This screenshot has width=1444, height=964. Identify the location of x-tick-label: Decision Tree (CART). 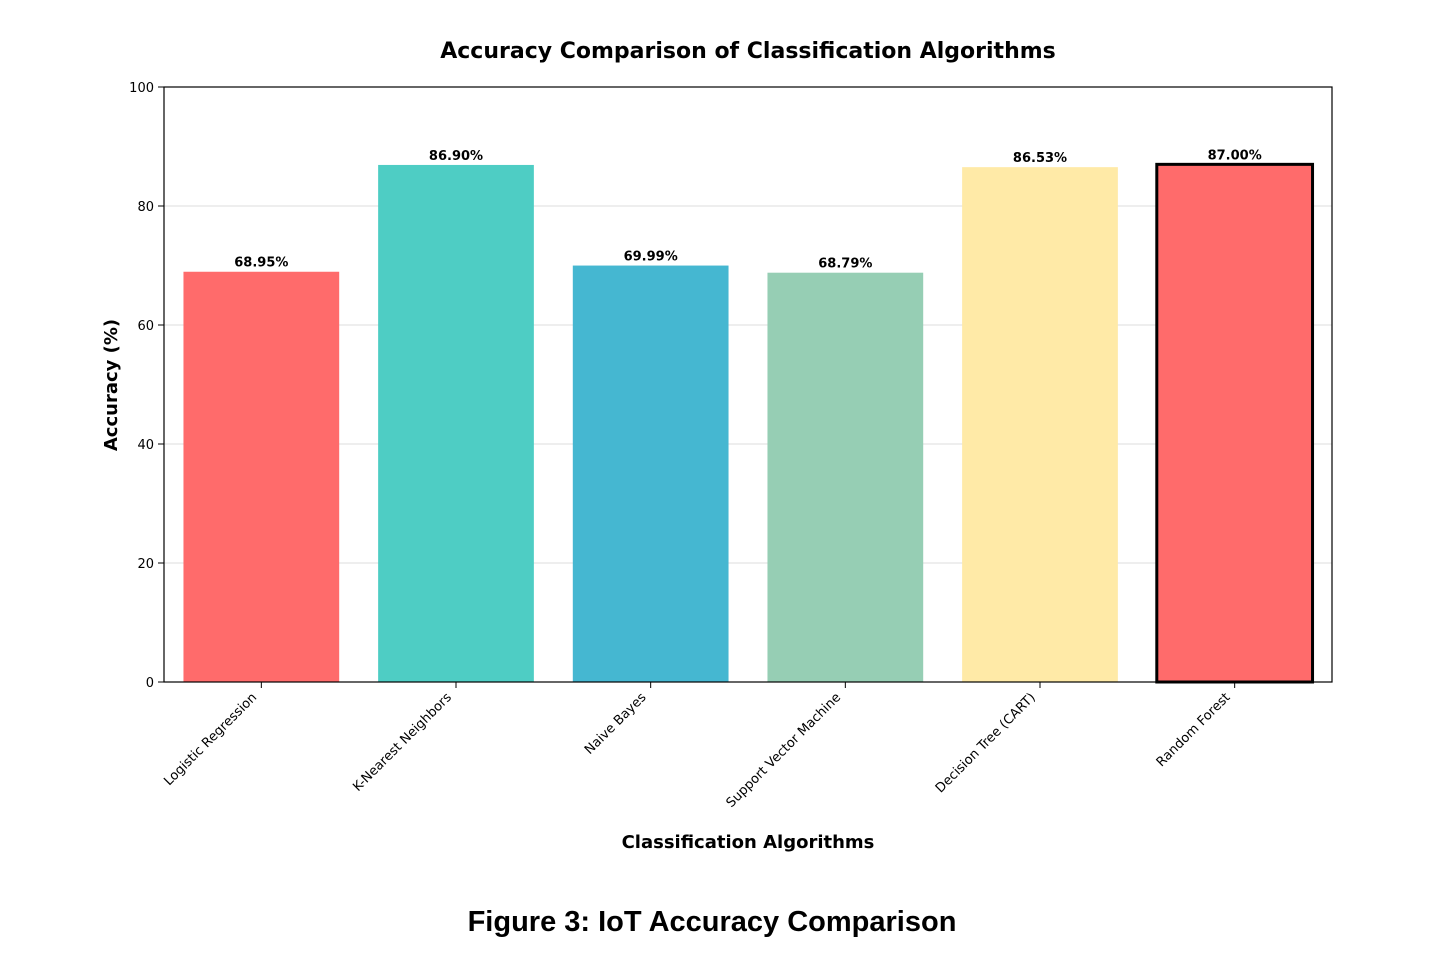
(986, 743).